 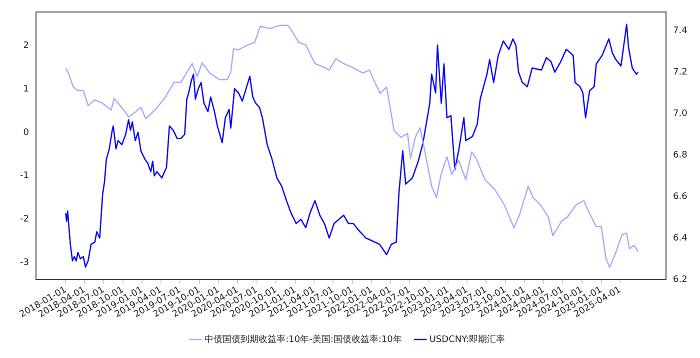 What do you see at coordinates (24, 176) in the screenshot?
I see `y-tick-label: -1` at bounding box center [24, 176].